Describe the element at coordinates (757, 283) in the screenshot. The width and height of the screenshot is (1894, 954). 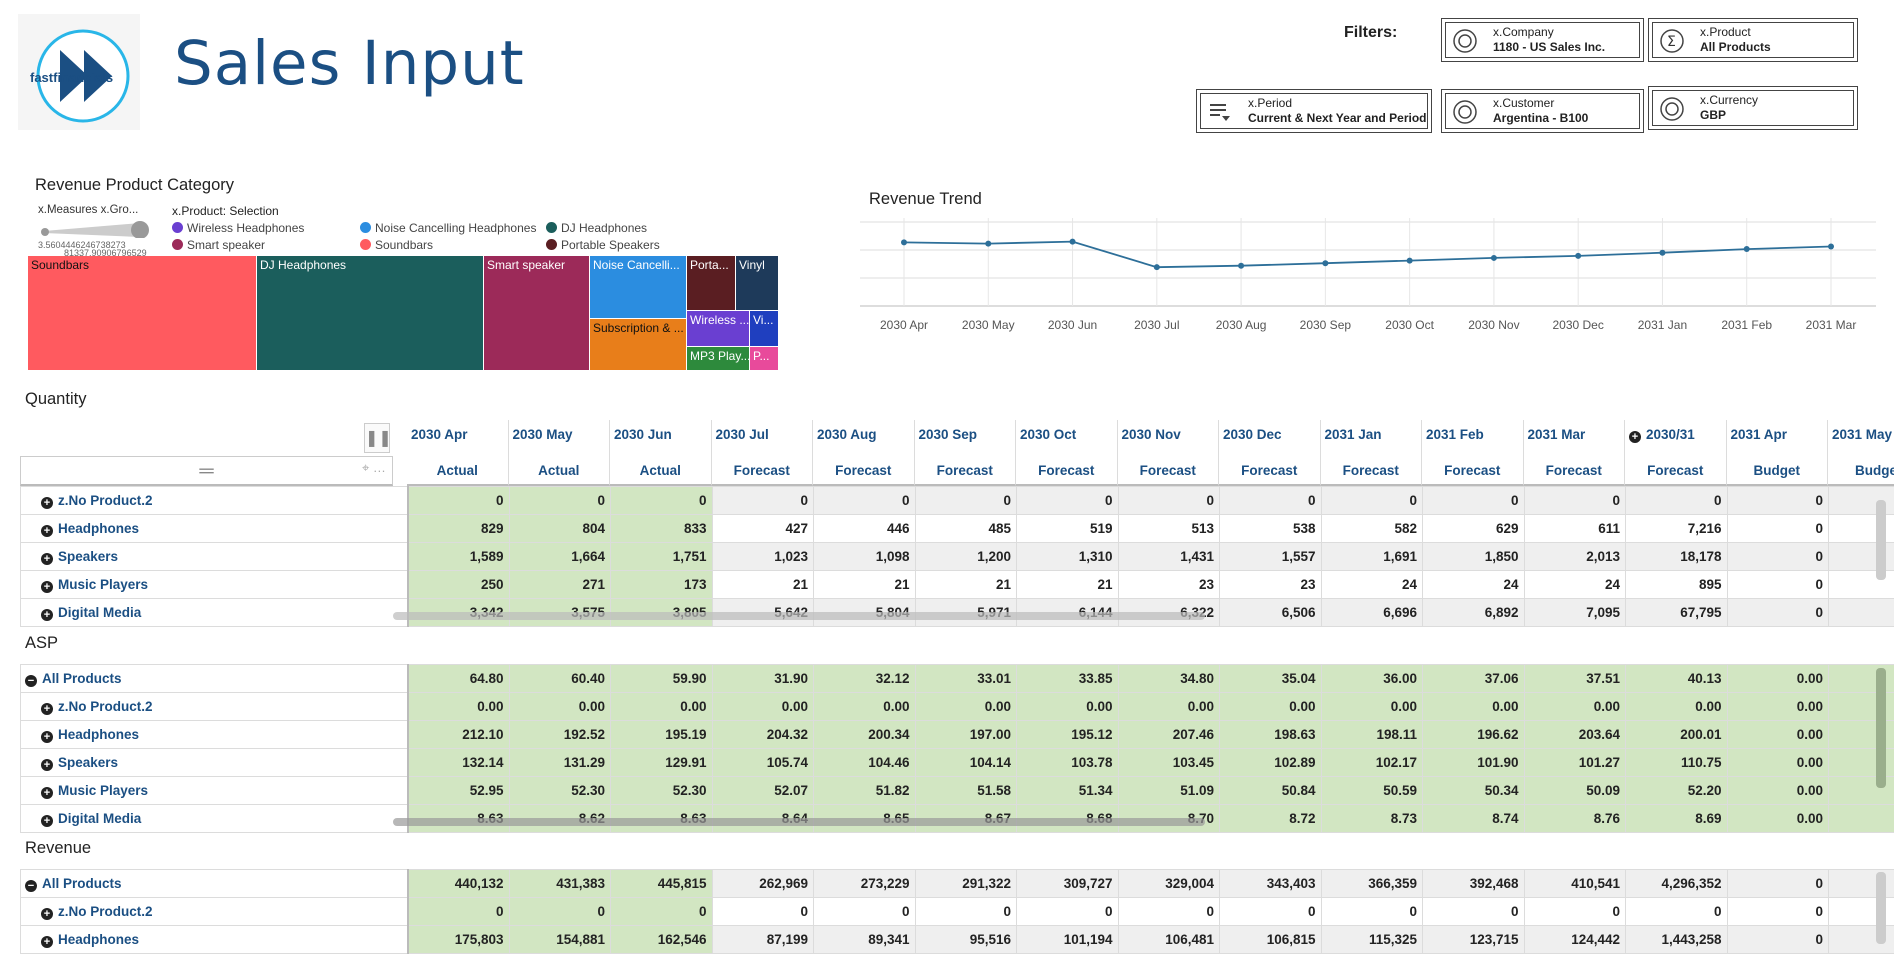
I see `treemap-tile: Vinyl` at that location.